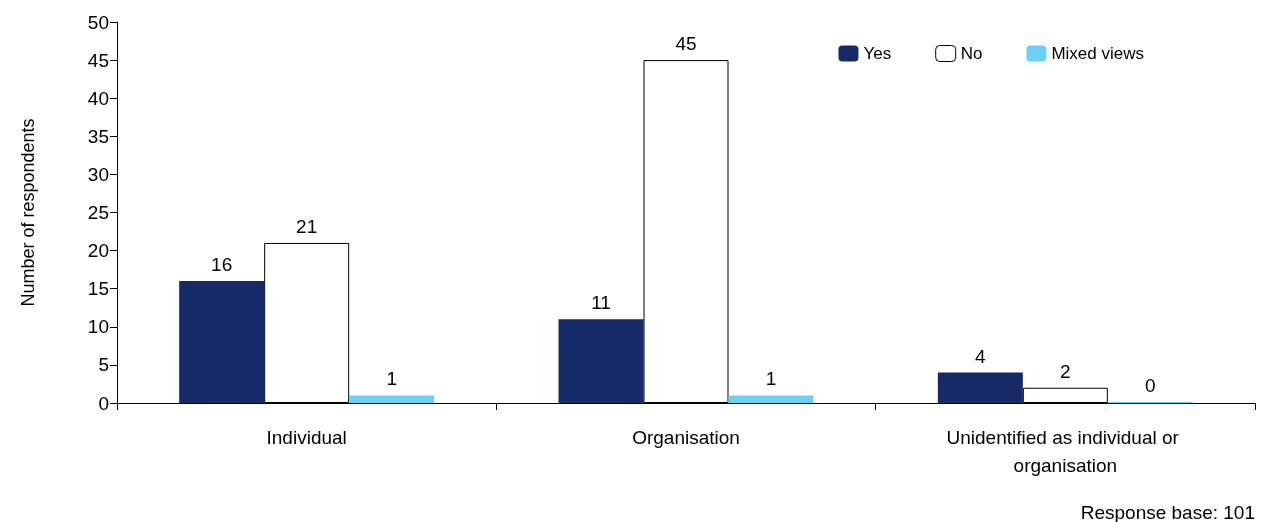 The height and width of the screenshot is (522, 1269). What do you see at coordinates (307, 226) in the screenshot?
I see `data-label: 21` at bounding box center [307, 226].